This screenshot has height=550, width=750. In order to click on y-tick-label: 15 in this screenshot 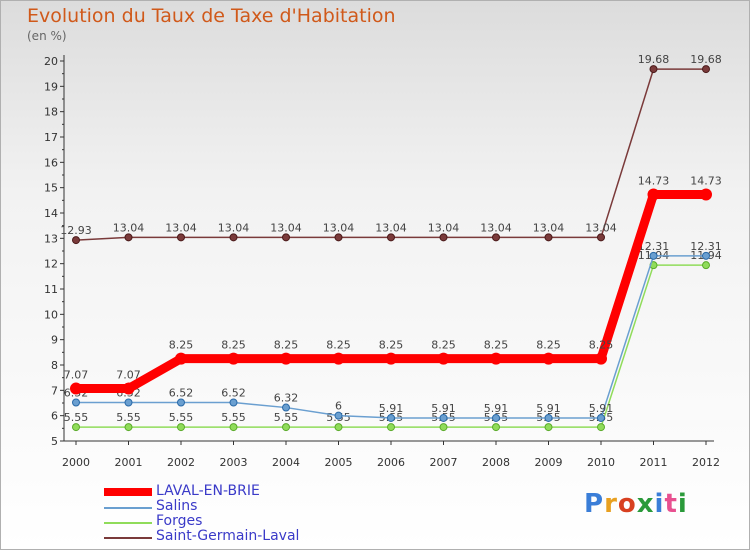, I will do `click(51, 188)`.